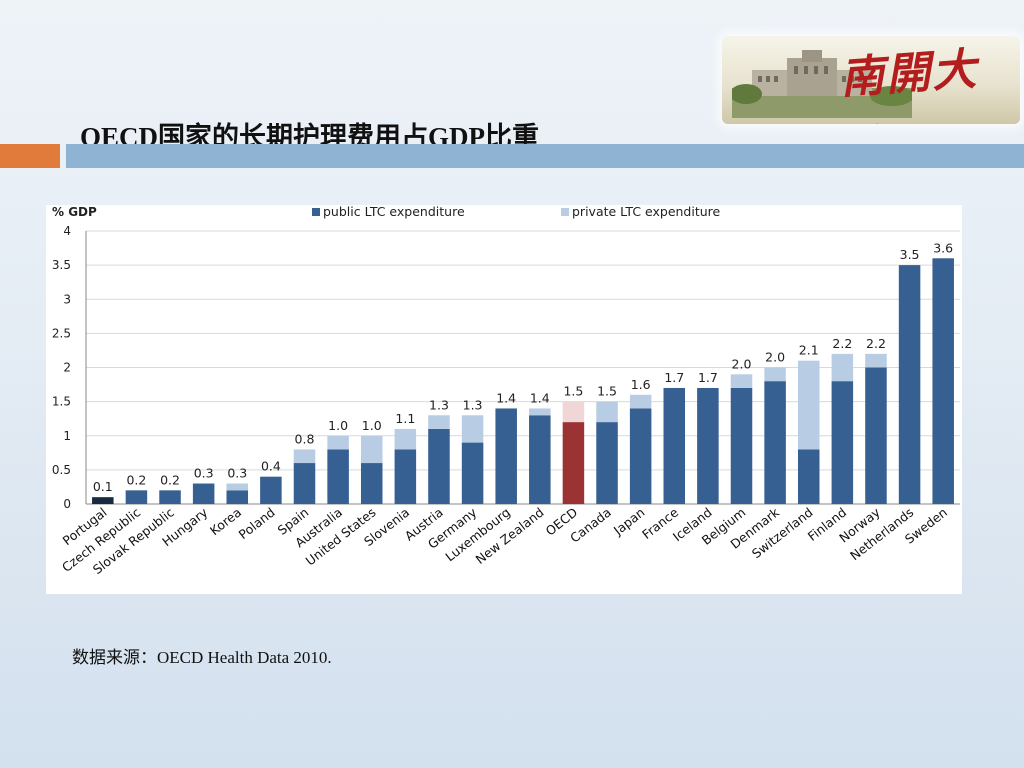 Image resolution: width=1024 pixels, height=768 pixels. What do you see at coordinates (405, 418) in the screenshot?
I see `data-label: 1.1` at bounding box center [405, 418].